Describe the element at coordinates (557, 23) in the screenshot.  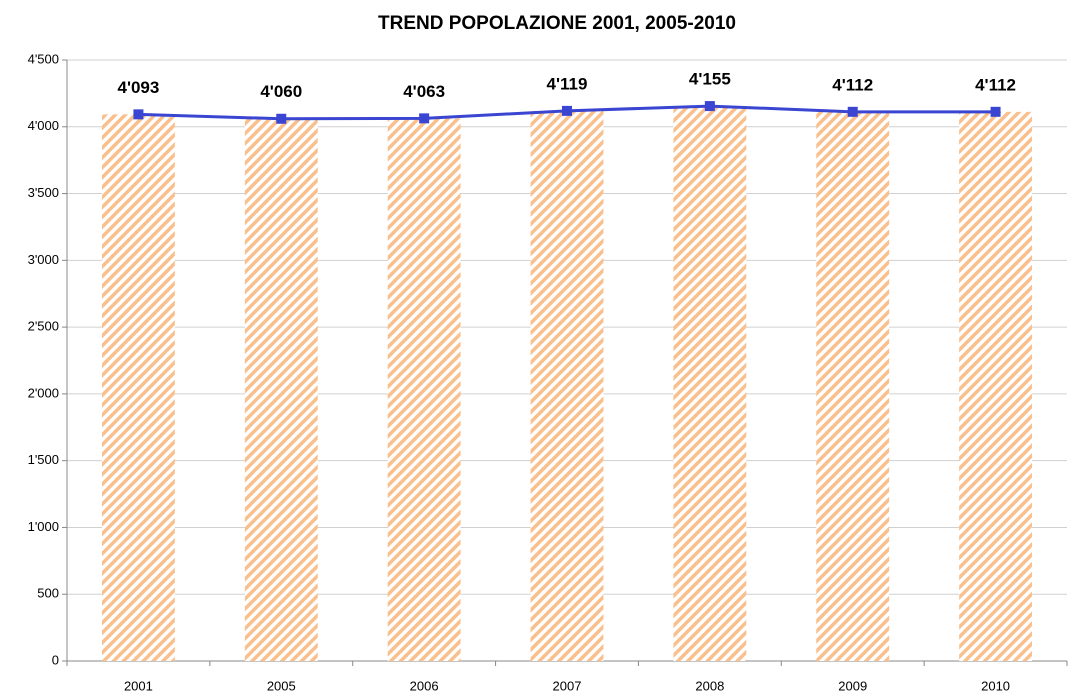
I see `chart-title: TREND POPOLAZIONE 2001, 2005-2010` at that location.